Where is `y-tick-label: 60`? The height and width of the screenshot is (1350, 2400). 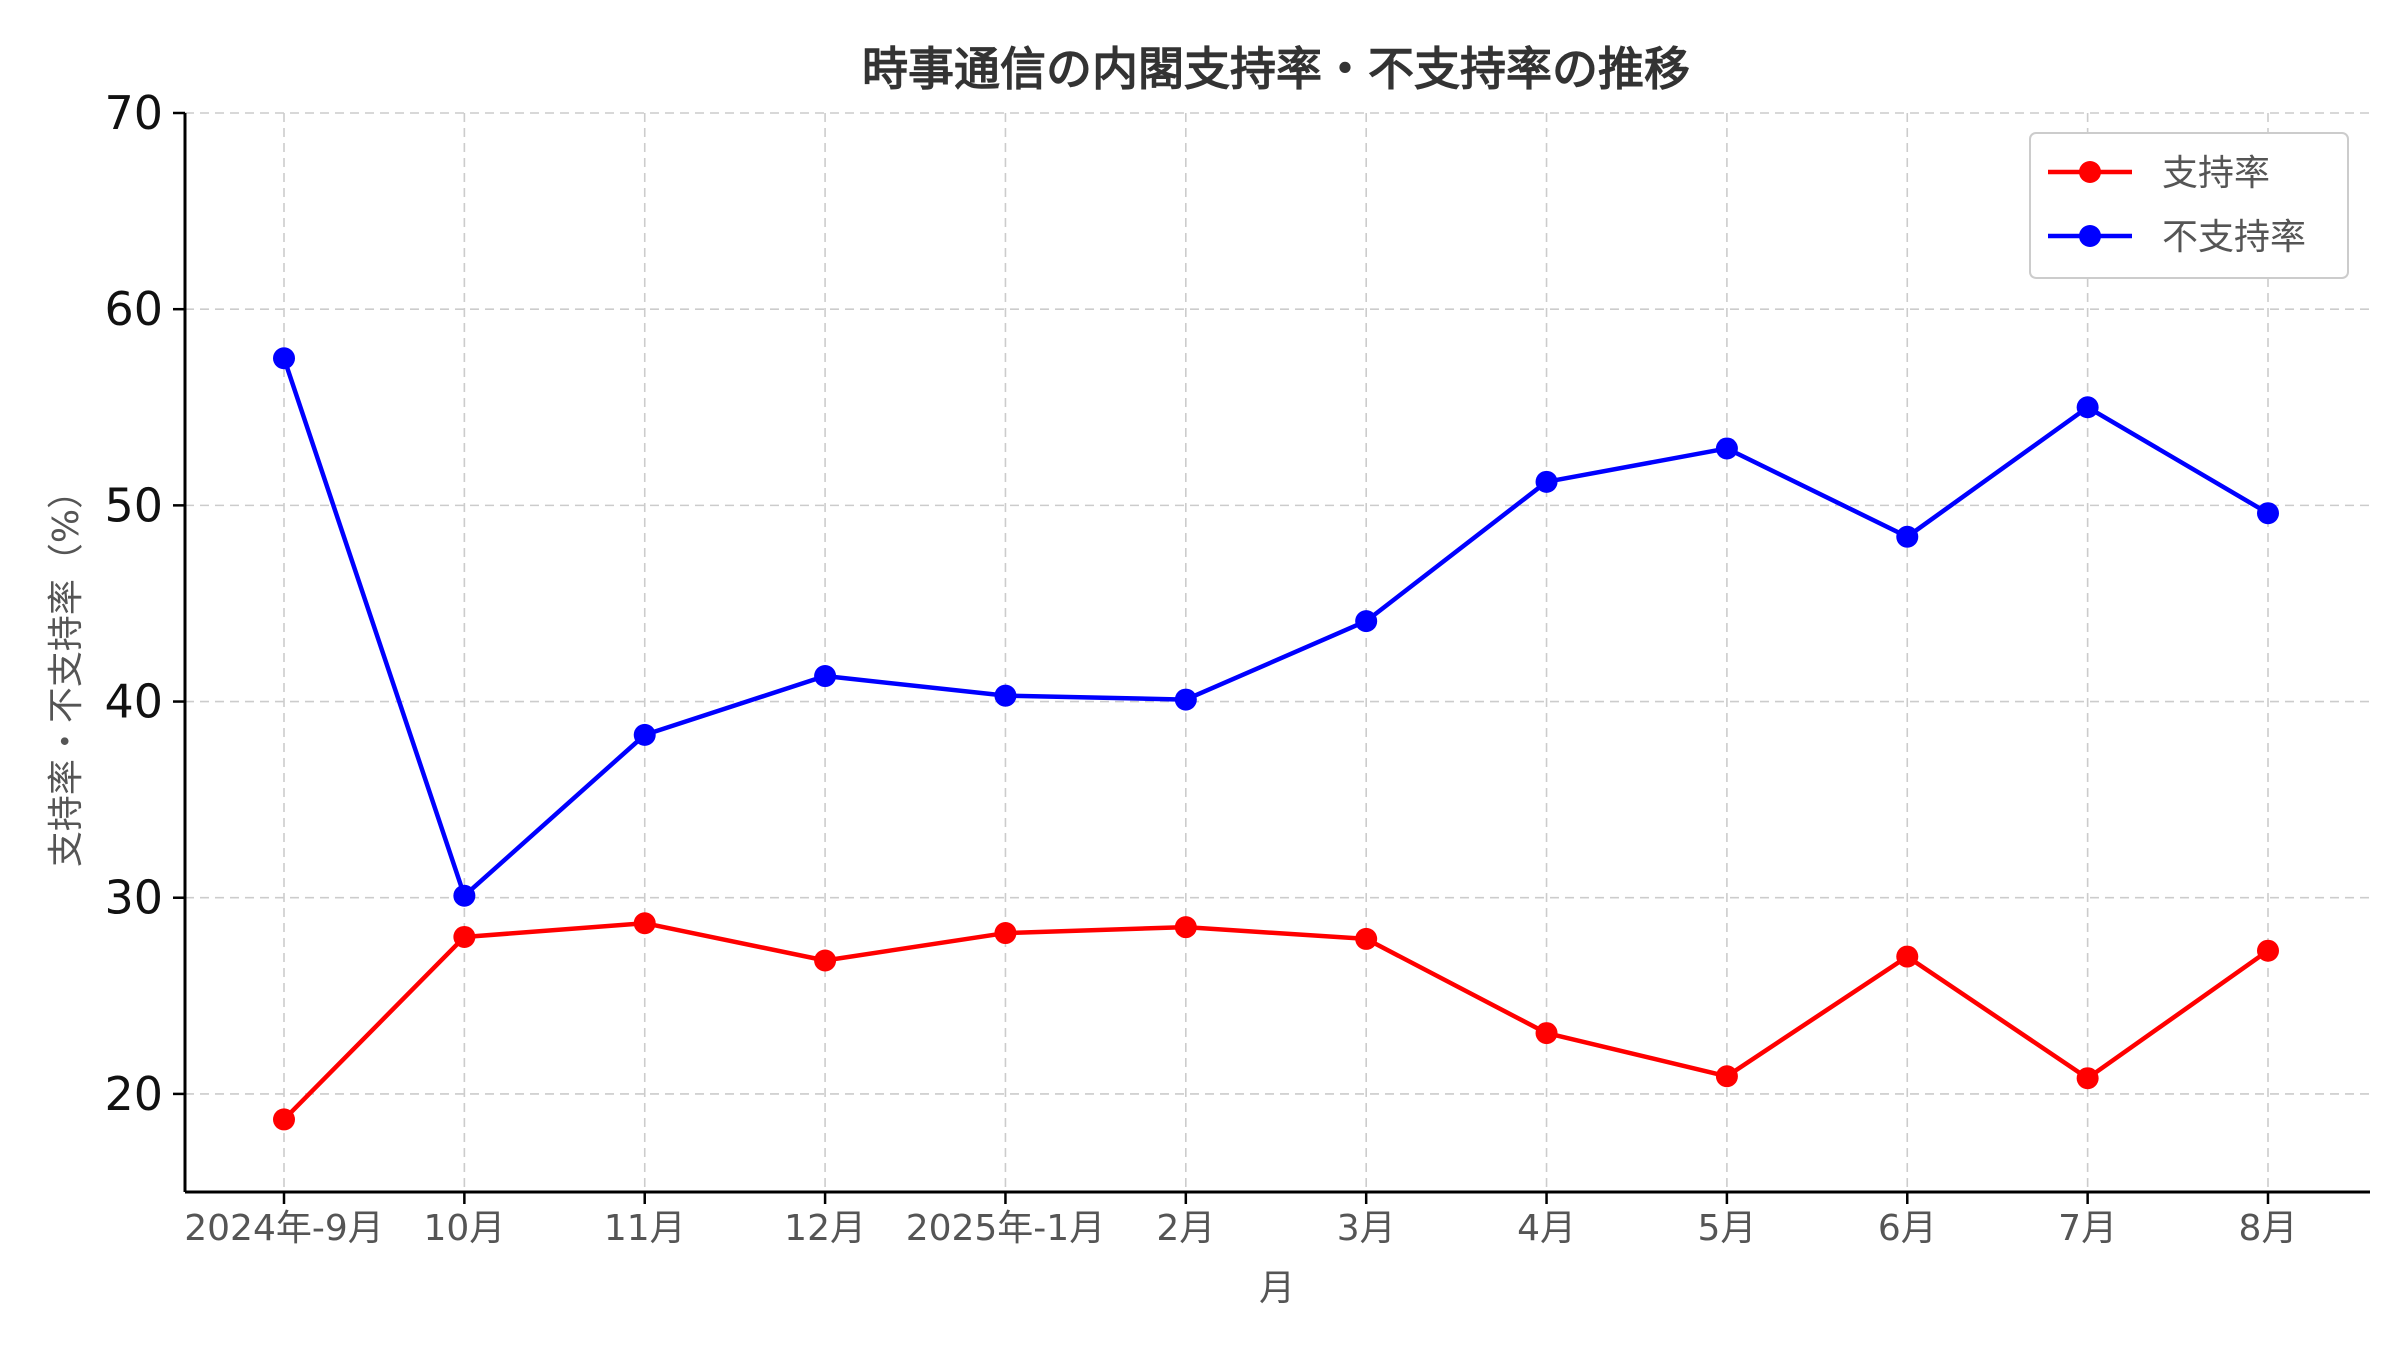
y-tick-label: 60 is located at coordinates (133, 309).